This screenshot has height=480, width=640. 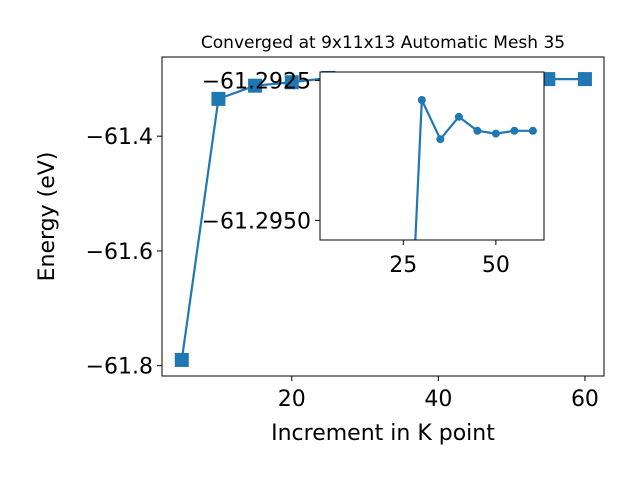 I want to click on inset-x-tick-label: 25, so click(x=403, y=265).